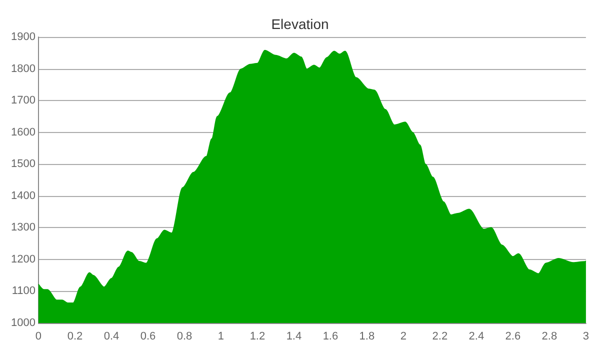 The width and height of the screenshot is (600, 350). I want to click on y-tick-label: 1200, so click(23, 259).